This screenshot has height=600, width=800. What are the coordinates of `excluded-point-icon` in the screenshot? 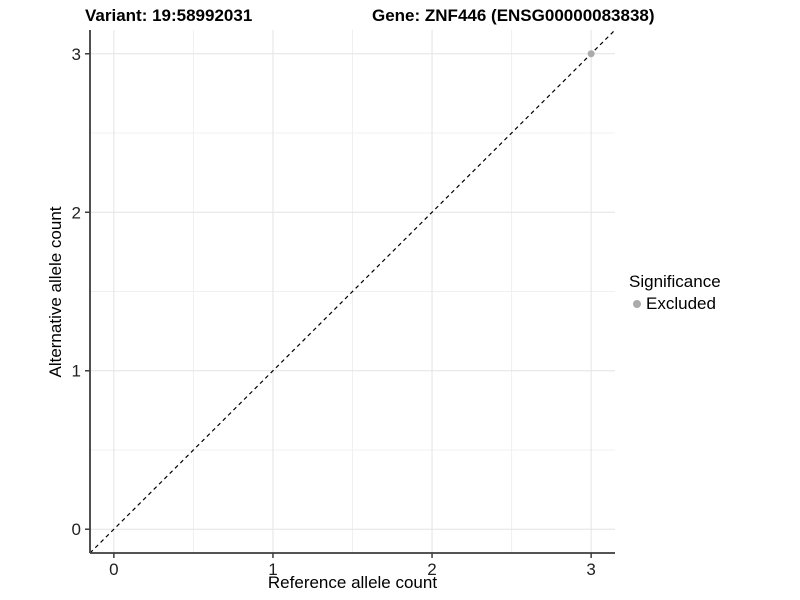 It's located at (637, 303).